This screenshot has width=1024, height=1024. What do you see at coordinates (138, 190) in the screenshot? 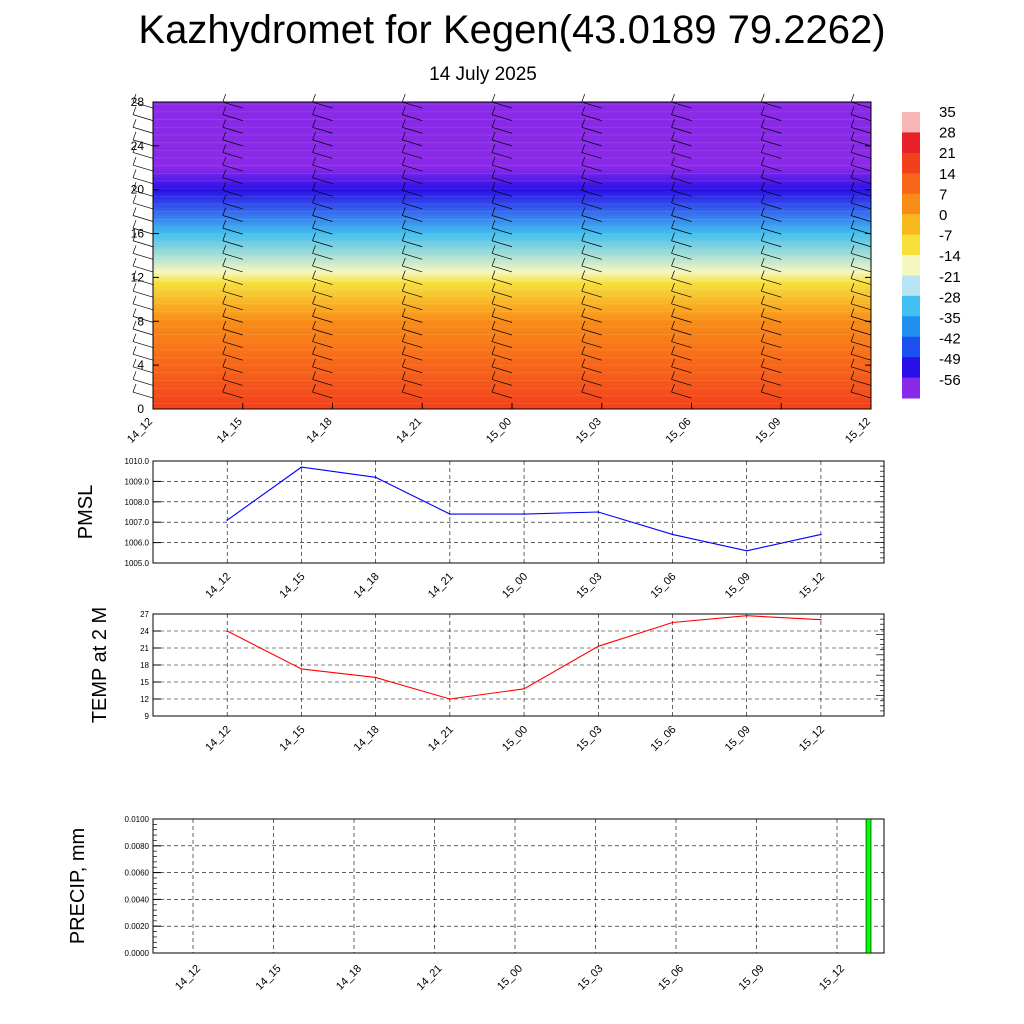
I see `y-tick-label: 20` at bounding box center [138, 190].